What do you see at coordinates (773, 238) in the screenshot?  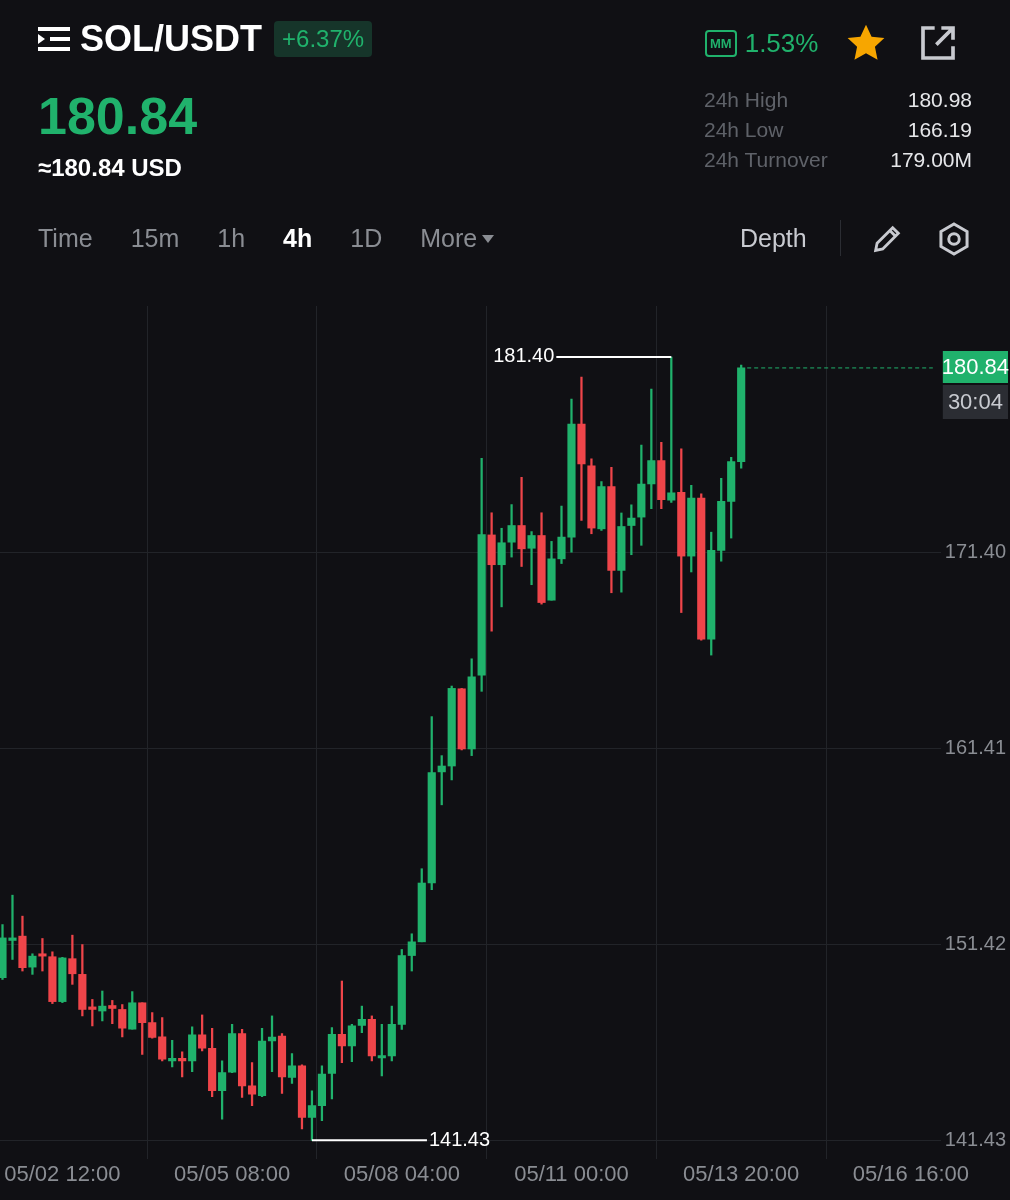 I see `text: Depth` at bounding box center [773, 238].